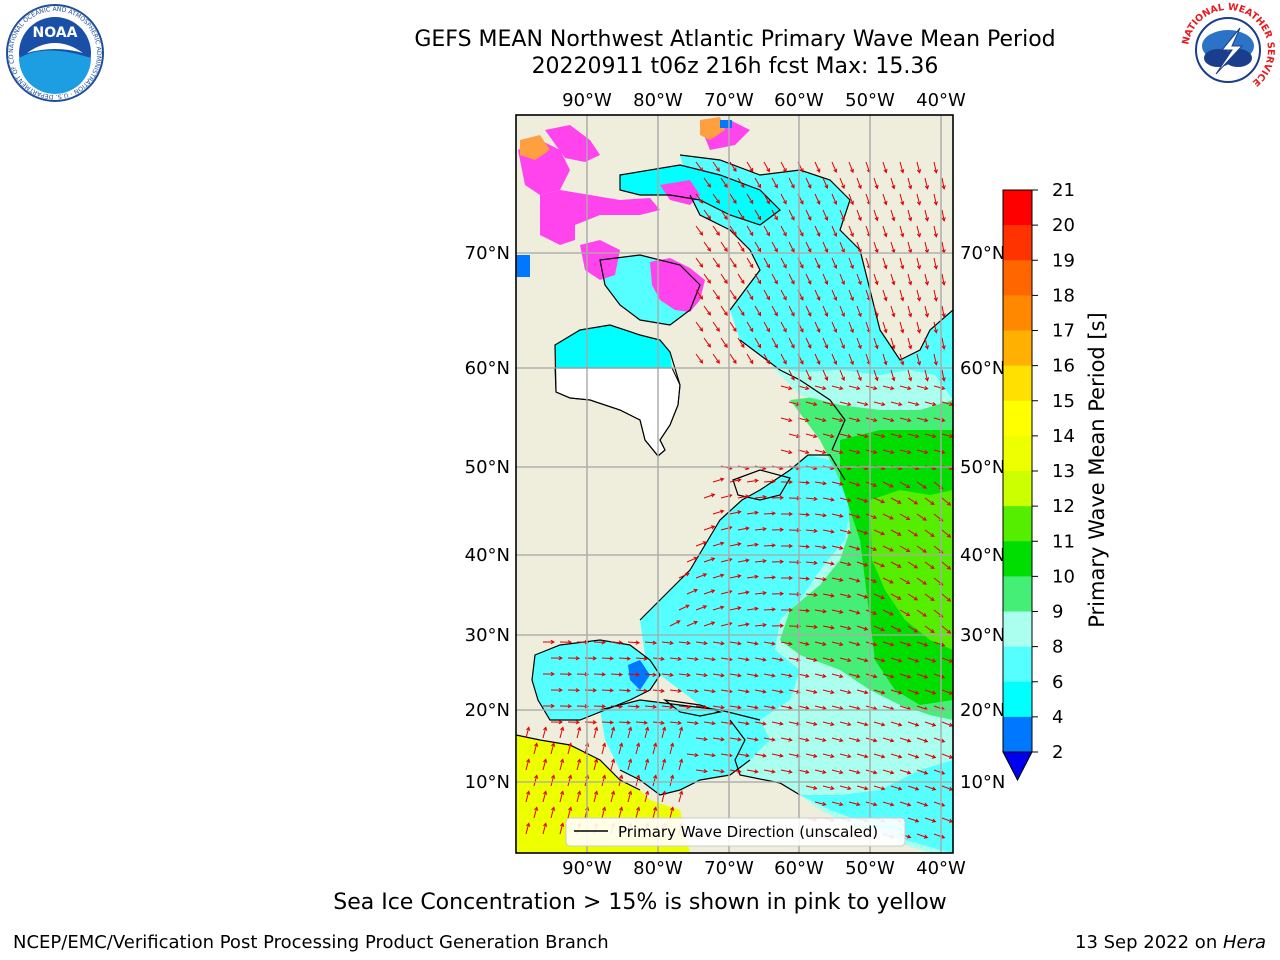 The height and width of the screenshot is (960, 1280). What do you see at coordinates (55, 33) in the screenshot?
I see `noaa-logo-text: NOAA` at bounding box center [55, 33].